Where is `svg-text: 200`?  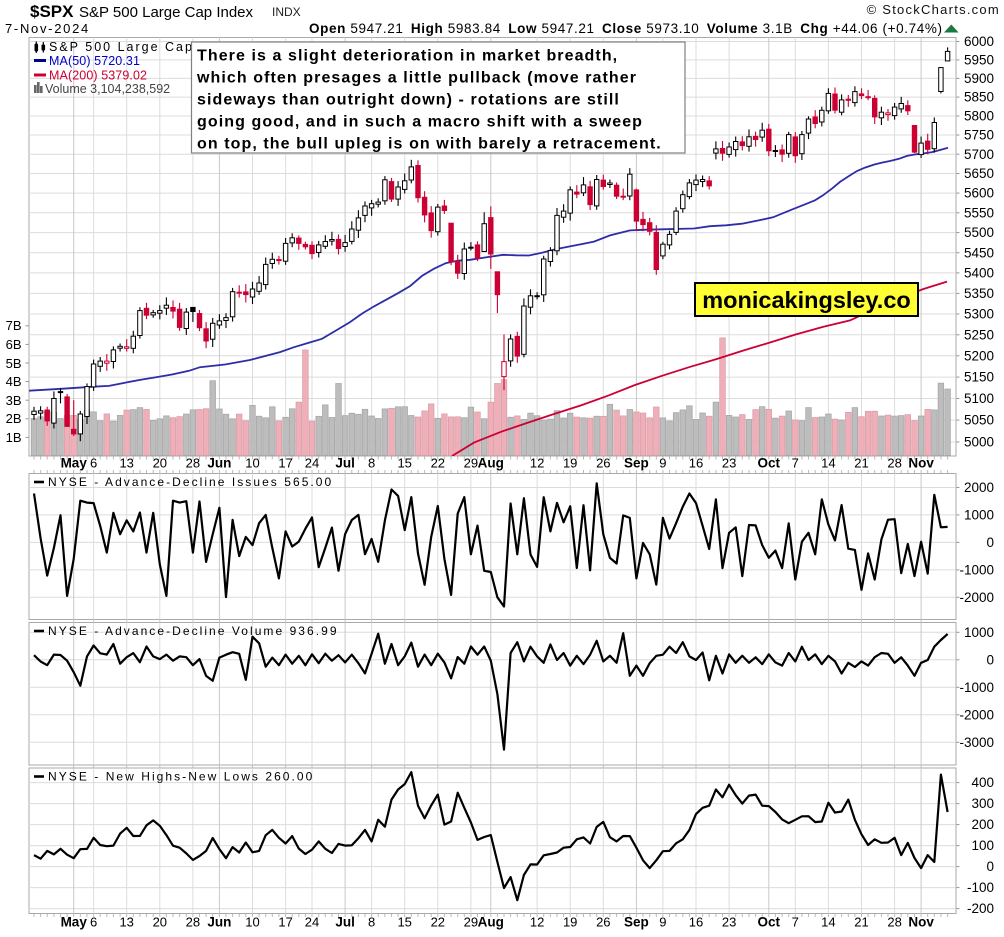 svg-text: 200 is located at coordinates (982, 824).